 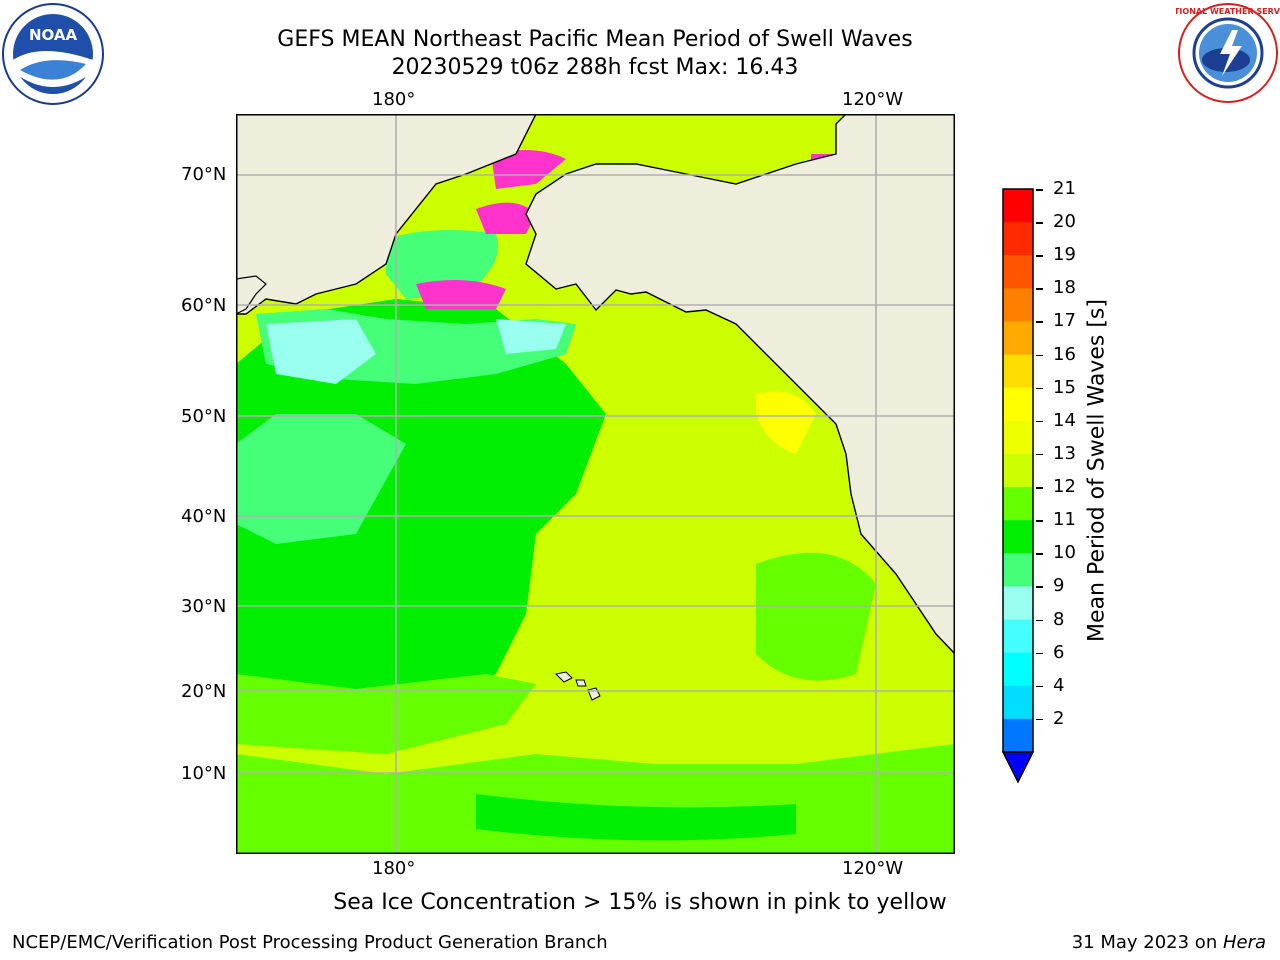 What do you see at coordinates (1064, 420) in the screenshot?
I see `colorbar-tick-label: 14` at bounding box center [1064, 420].